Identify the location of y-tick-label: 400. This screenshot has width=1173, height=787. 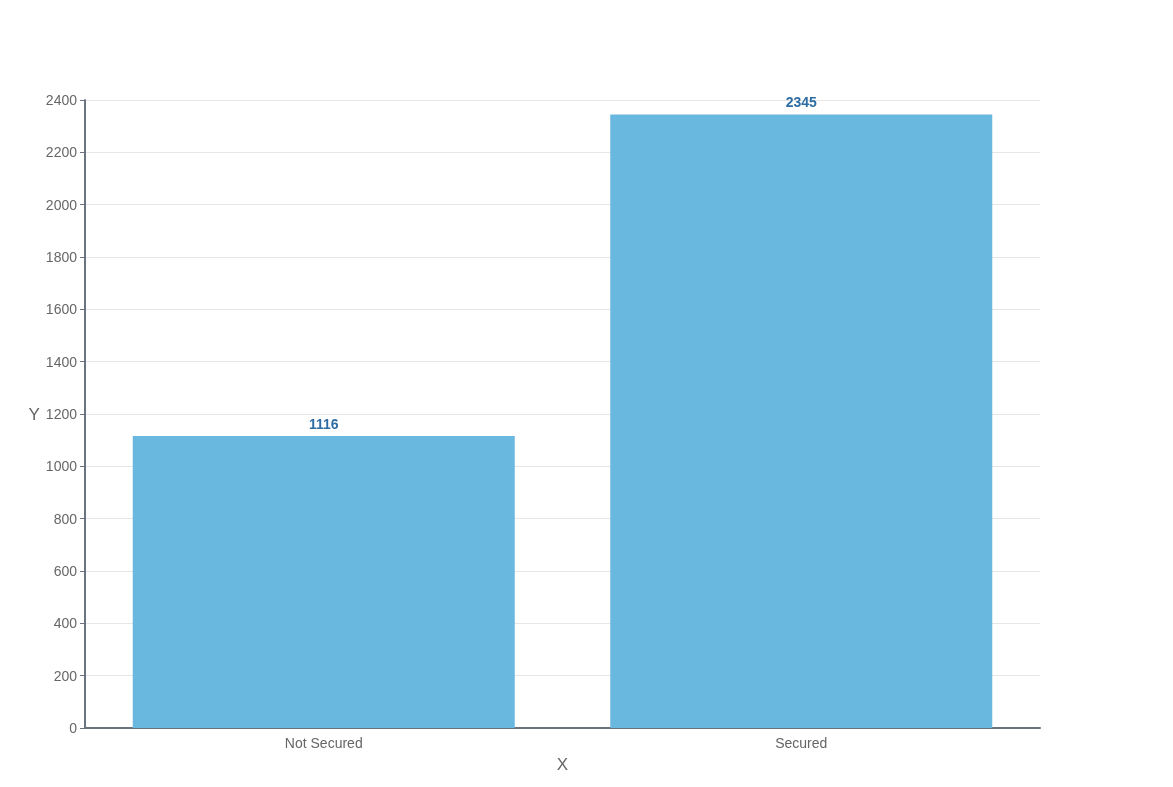
(65, 623).